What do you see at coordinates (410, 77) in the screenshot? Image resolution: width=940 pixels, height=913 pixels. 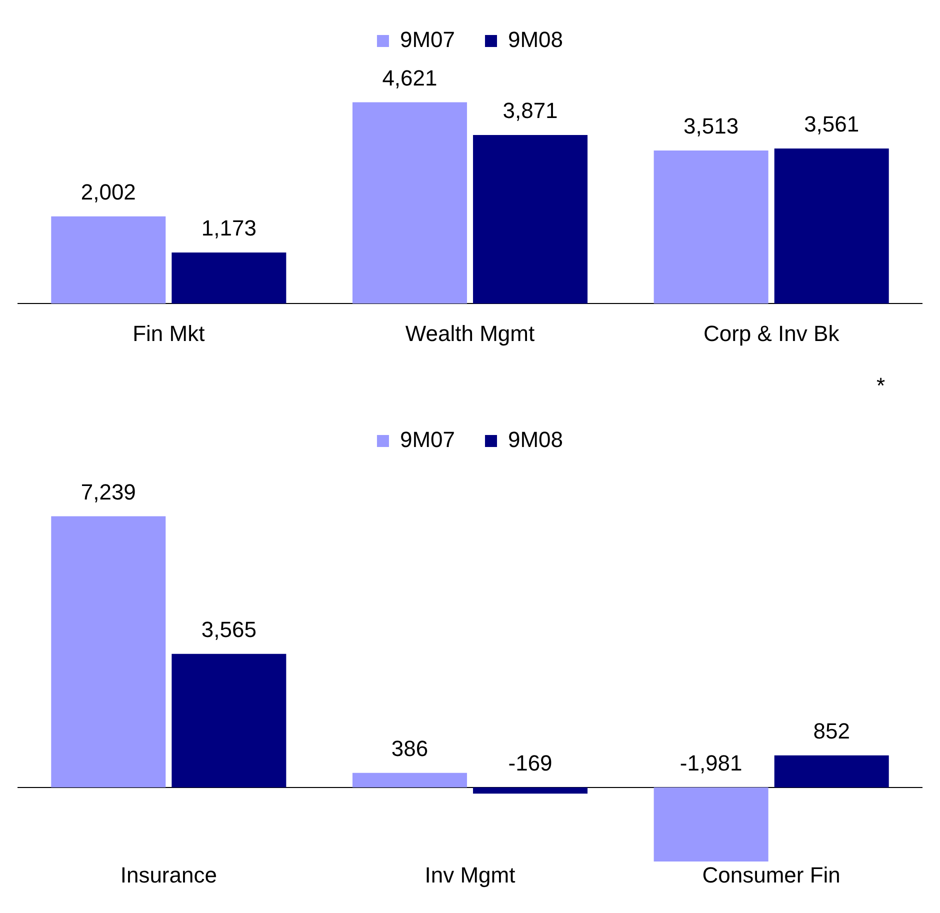 I see `data-label: 4,621` at bounding box center [410, 77].